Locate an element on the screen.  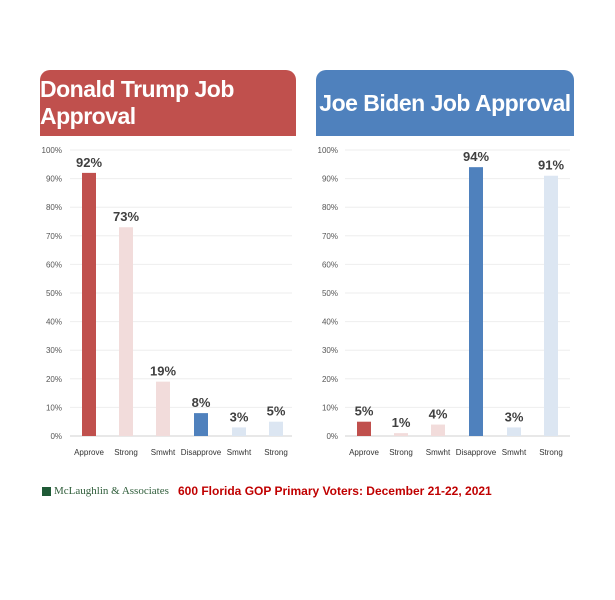
data-label: 91% is located at coordinates (551, 165).